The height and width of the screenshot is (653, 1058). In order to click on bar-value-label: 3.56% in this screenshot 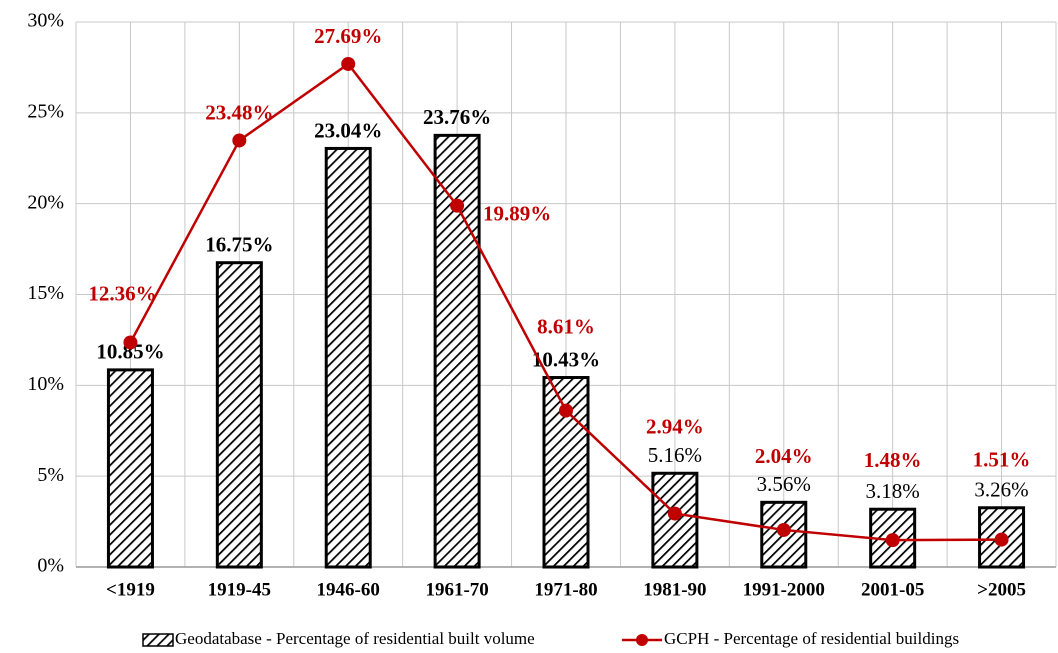, I will do `click(784, 484)`.